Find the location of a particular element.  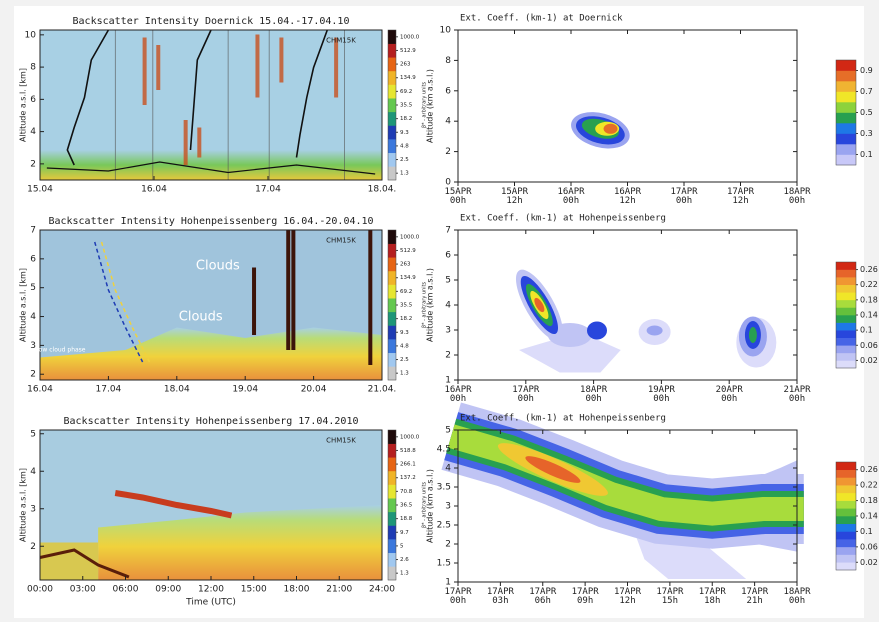

y-tick-label: 8 is located at coordinates (33, 68).